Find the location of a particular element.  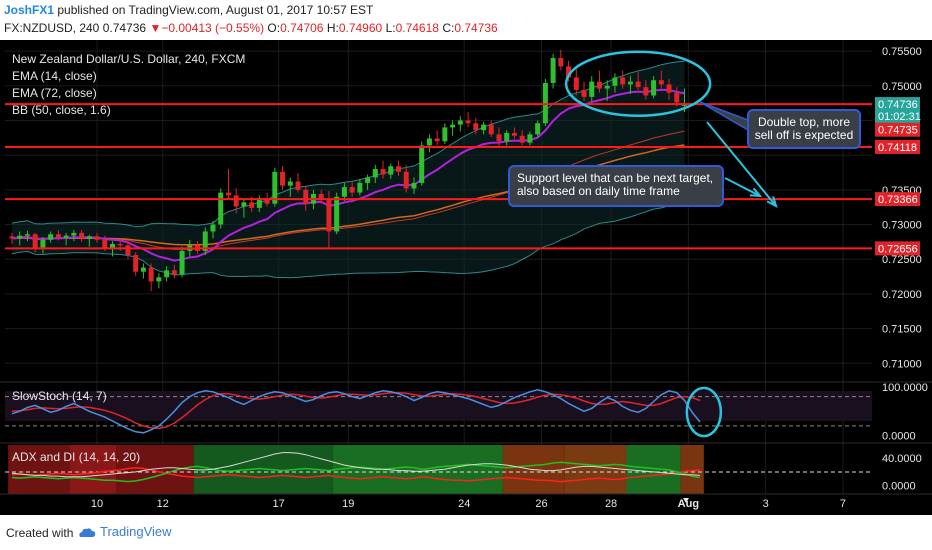

callout-pointer is located at coordinates (724, 116).